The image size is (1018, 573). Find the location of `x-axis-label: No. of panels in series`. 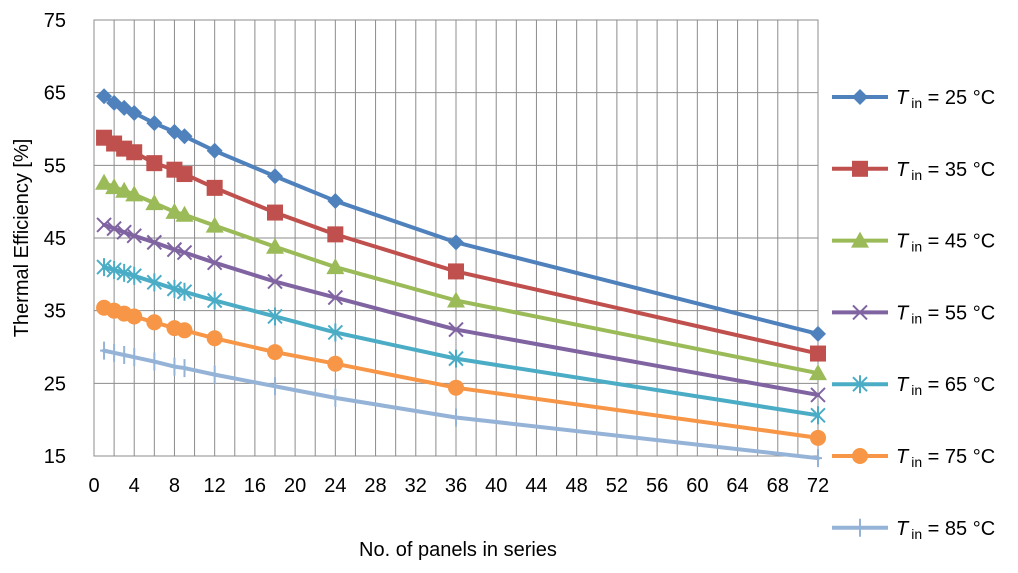

x-axis-label: No. of panels in series is located at coordinates (458, 550).